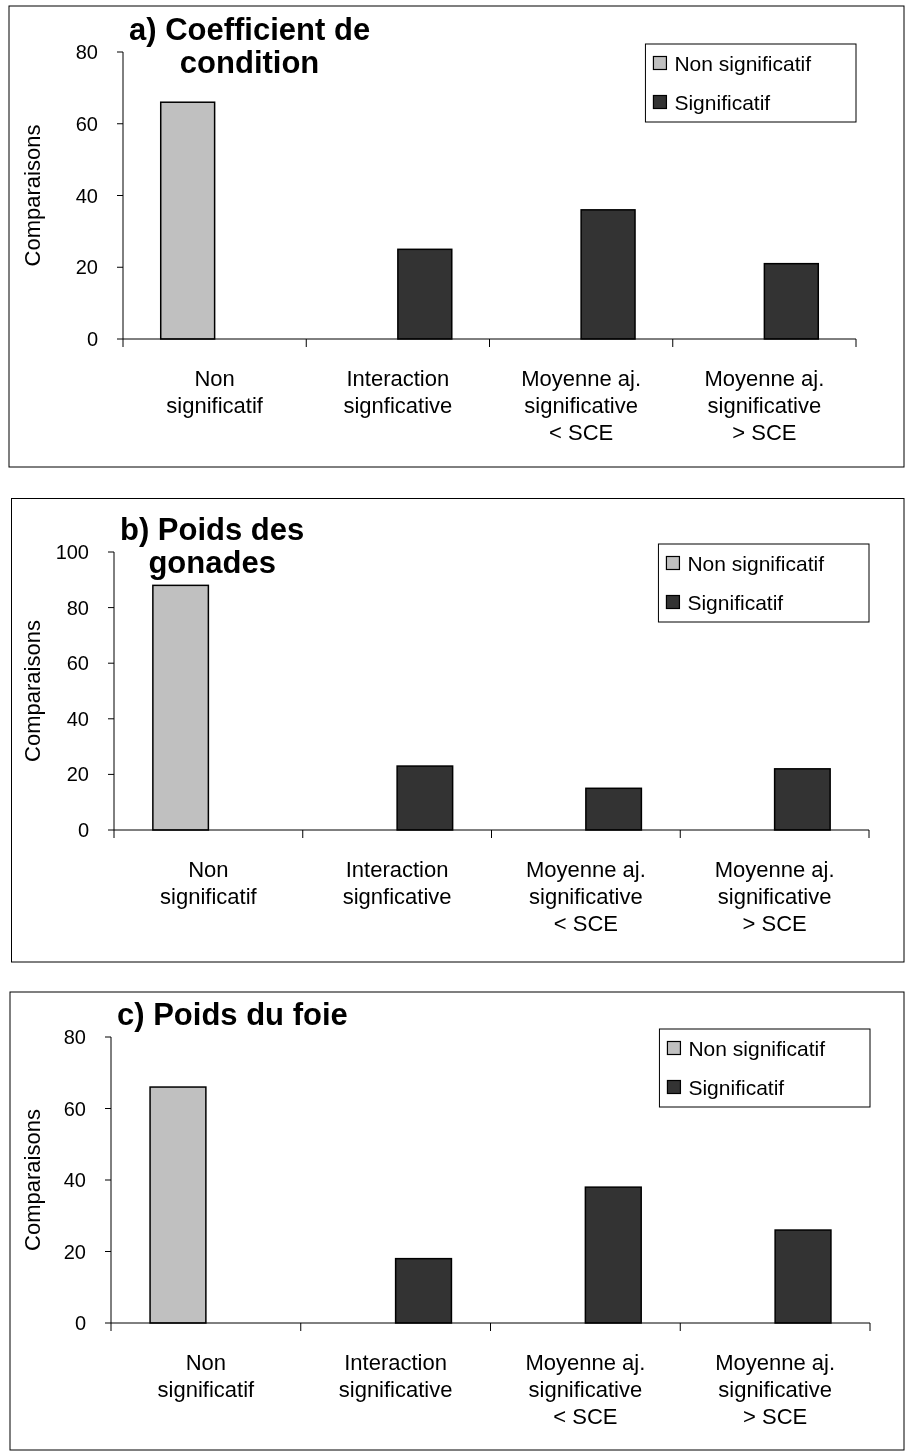 Image resolution: width=906 pixels, height=1451 pixels. I want to click on y-tick-label: 100, so click(72, 552).